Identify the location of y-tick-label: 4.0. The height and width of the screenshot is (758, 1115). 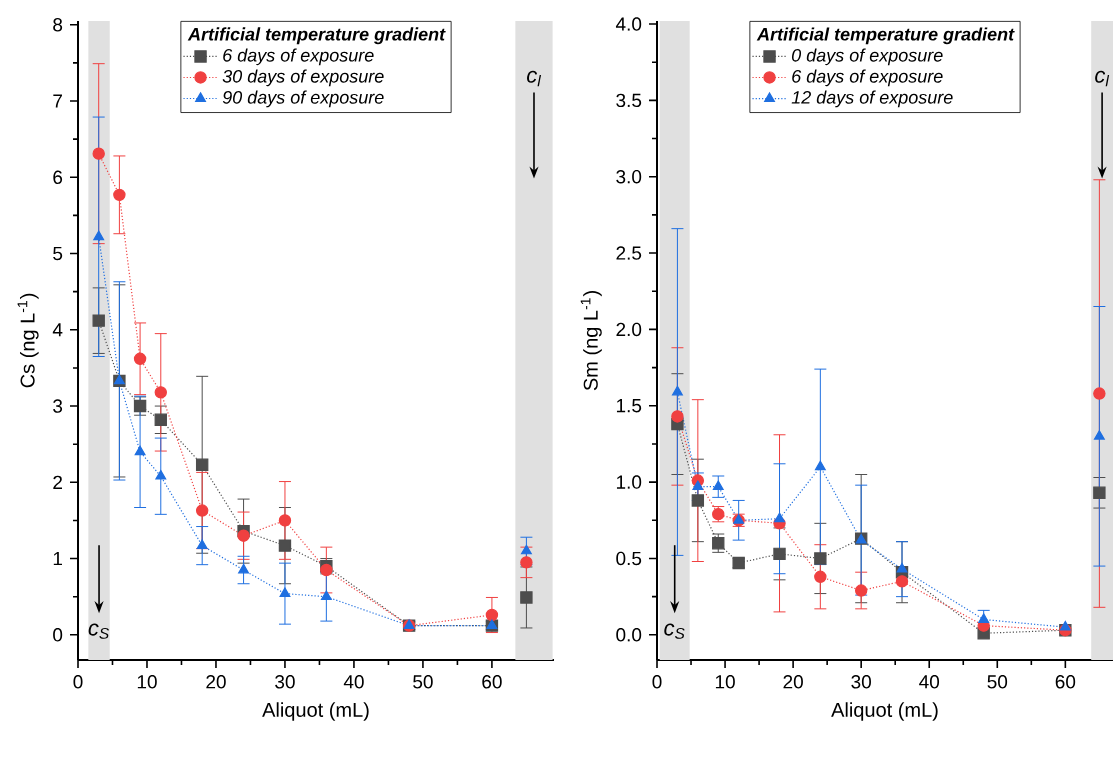
(628, 24).